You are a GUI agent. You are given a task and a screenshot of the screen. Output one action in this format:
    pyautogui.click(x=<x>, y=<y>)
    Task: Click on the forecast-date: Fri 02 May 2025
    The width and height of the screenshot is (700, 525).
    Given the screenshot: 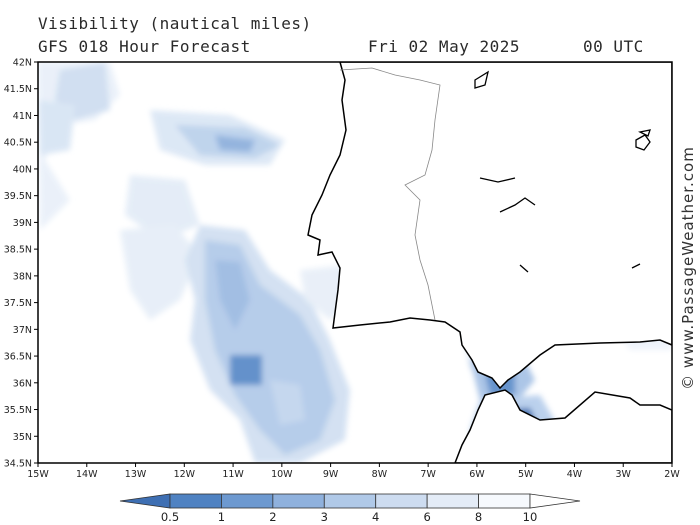 What is the action you would take?
    pyautogui.click(x=444, y=46)
    